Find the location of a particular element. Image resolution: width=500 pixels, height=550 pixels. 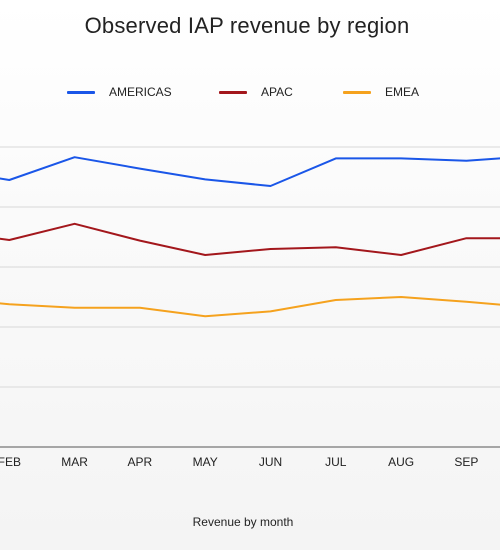

legend-item-americas: AMERICAS is located at coordinates (119, 92).